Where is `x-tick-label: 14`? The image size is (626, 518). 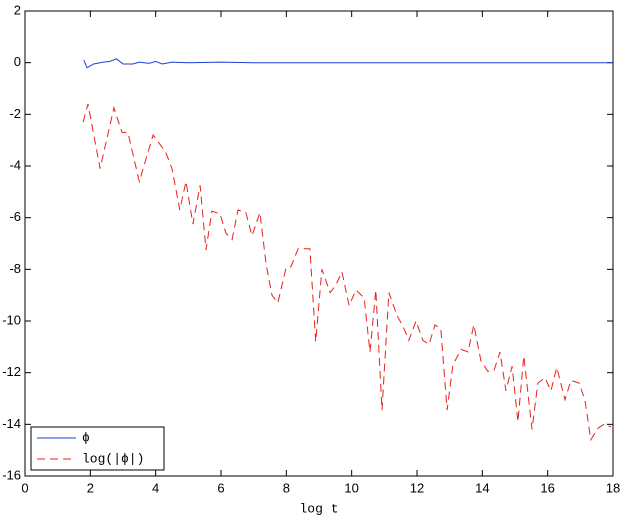 x-tick-label: 14 is located at coordinates (482, 487).